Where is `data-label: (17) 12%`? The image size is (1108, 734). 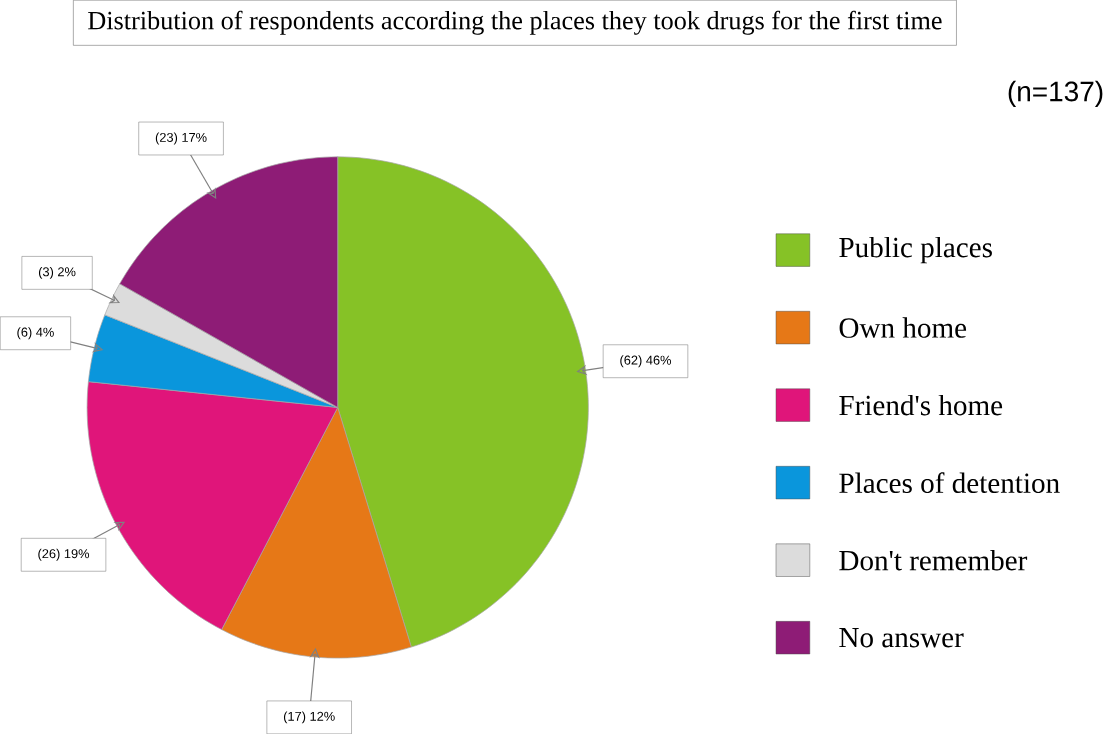
data-label: (17) 12% is located at coordinates (309, 717).